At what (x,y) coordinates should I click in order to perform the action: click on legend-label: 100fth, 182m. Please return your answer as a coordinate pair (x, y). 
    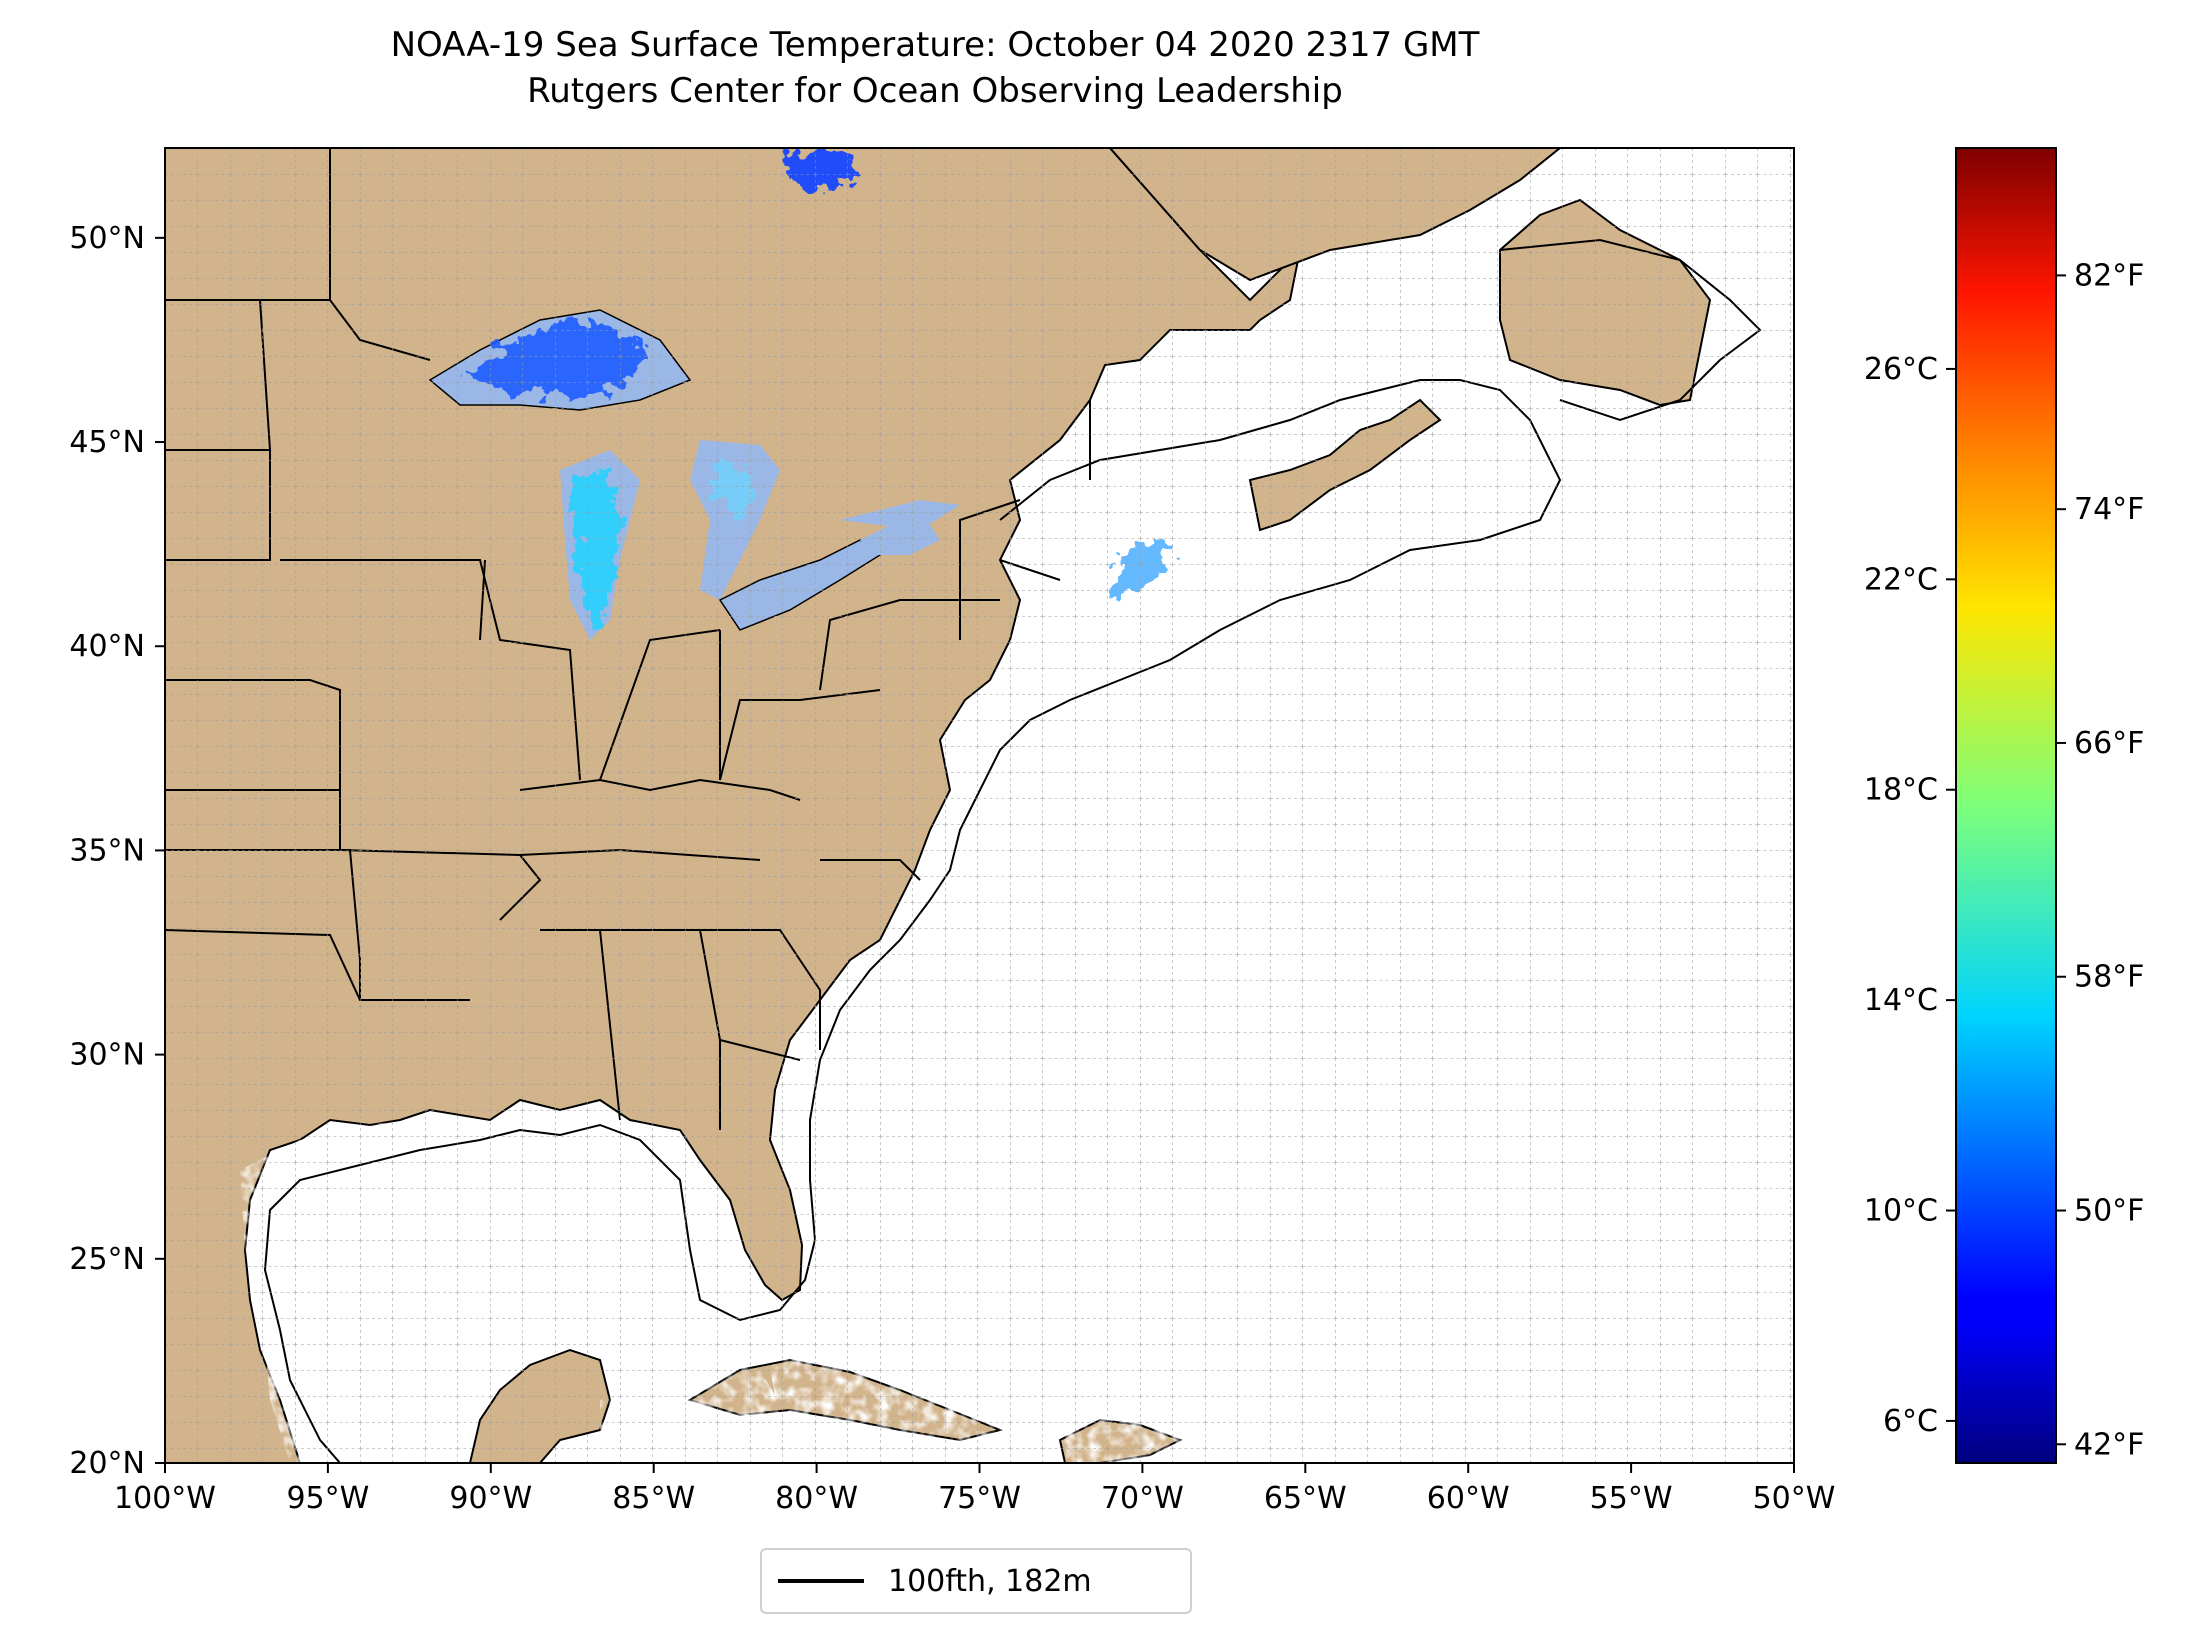
    Looking at the image, I should click on (990, 1581).